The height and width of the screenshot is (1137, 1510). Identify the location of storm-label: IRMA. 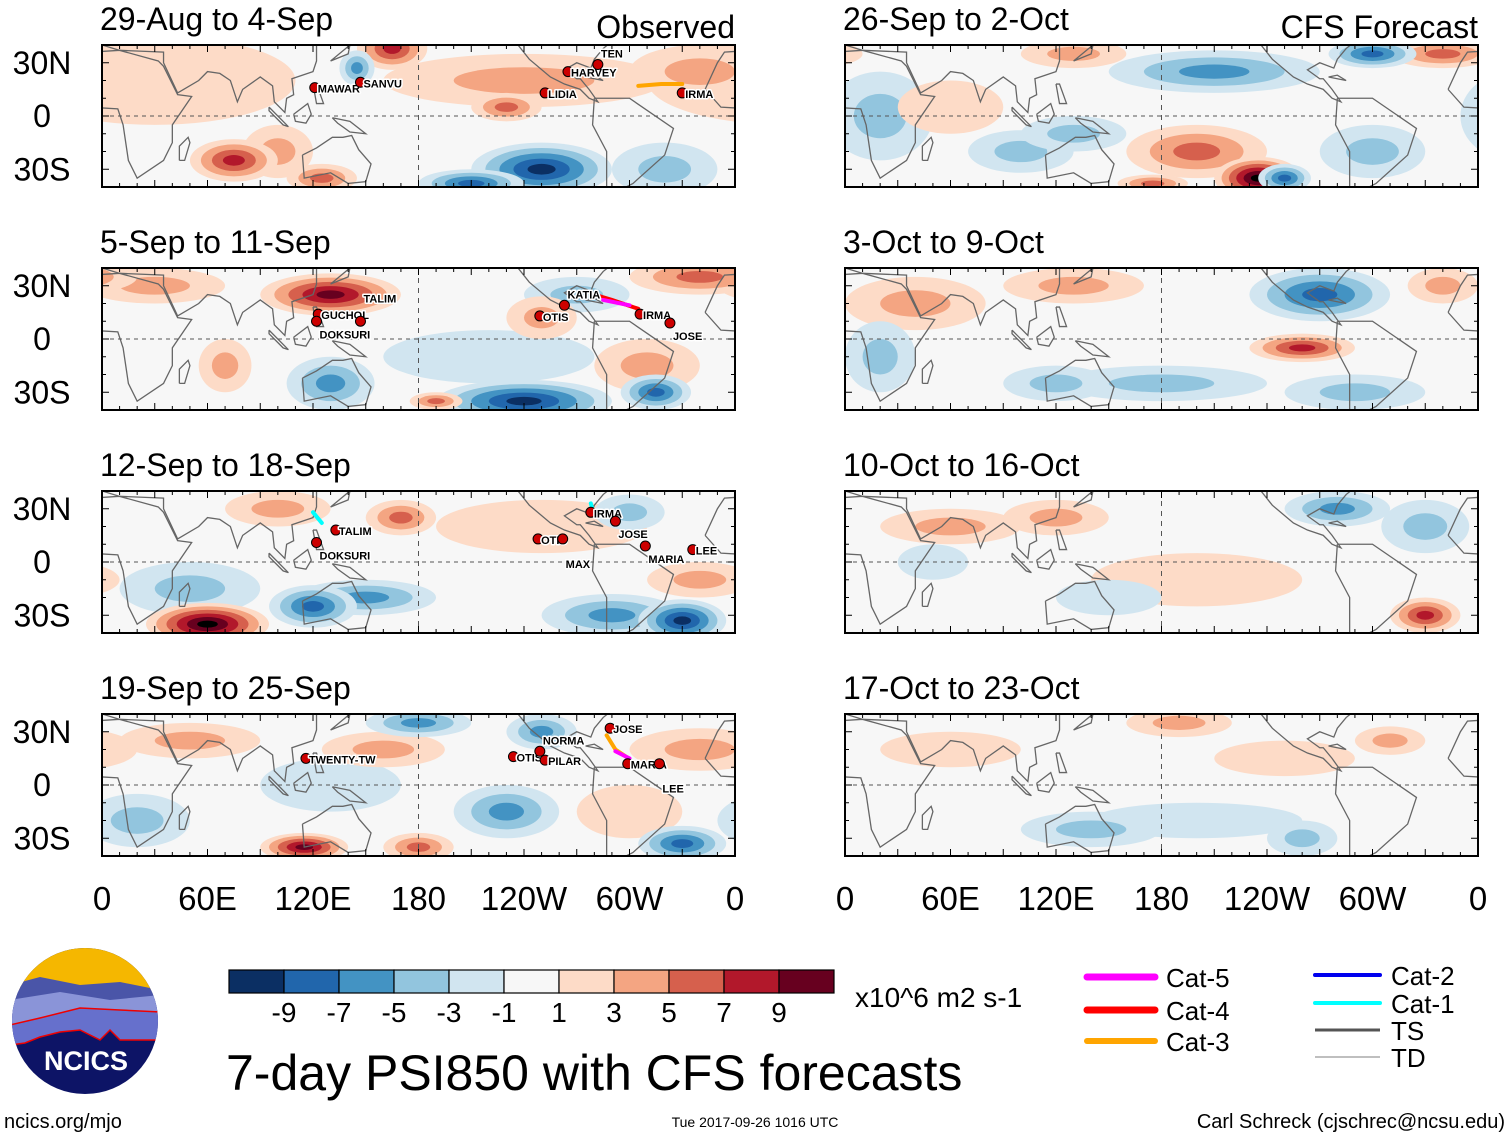
(657, 316).